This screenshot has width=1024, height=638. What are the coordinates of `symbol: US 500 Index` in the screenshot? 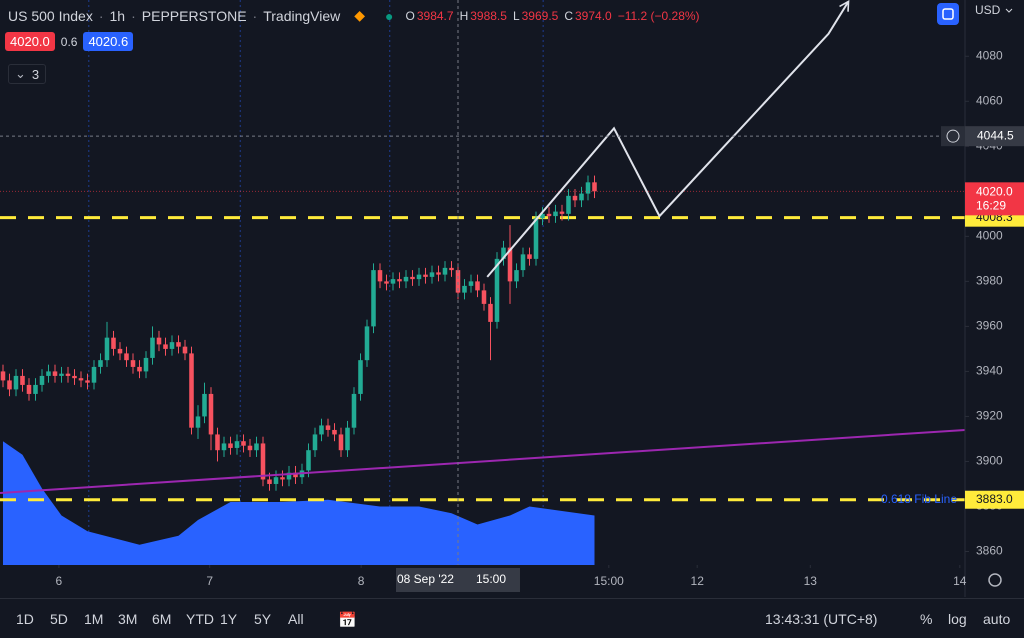 It's located at (50, 15).